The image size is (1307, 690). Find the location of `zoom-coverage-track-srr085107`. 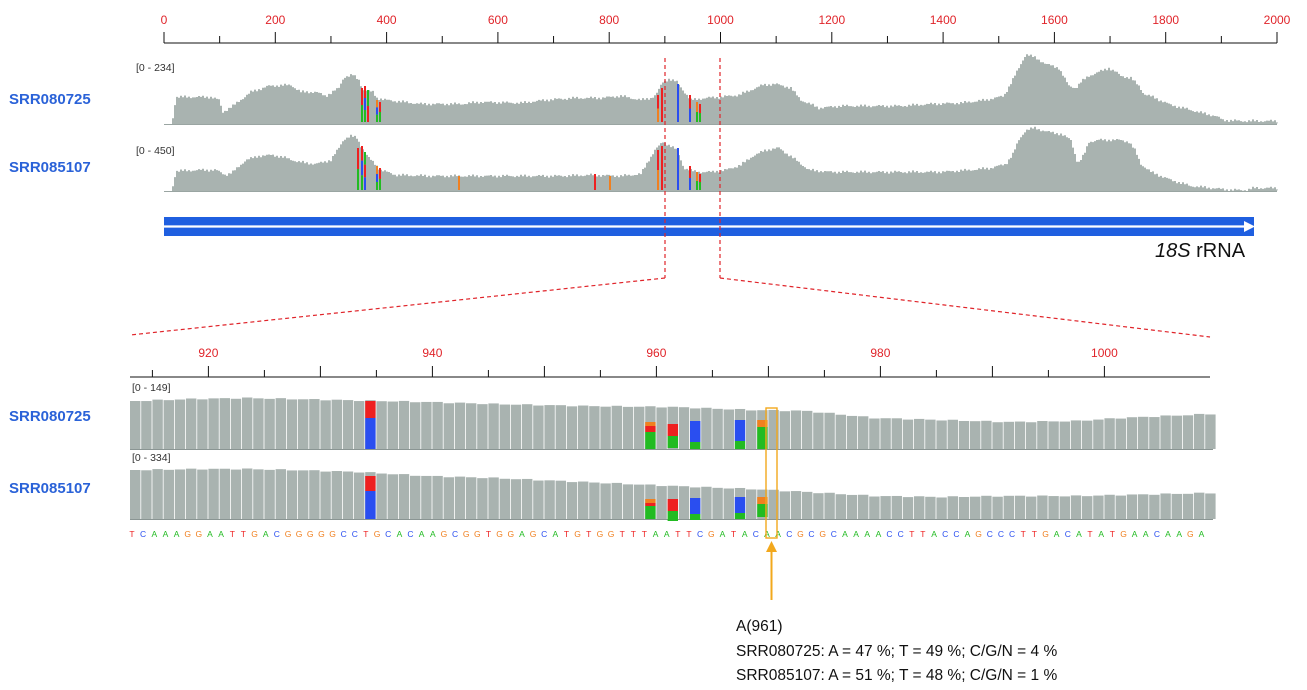

zoom-coverage-track-srr085107 is located at coordinates (673, 494).